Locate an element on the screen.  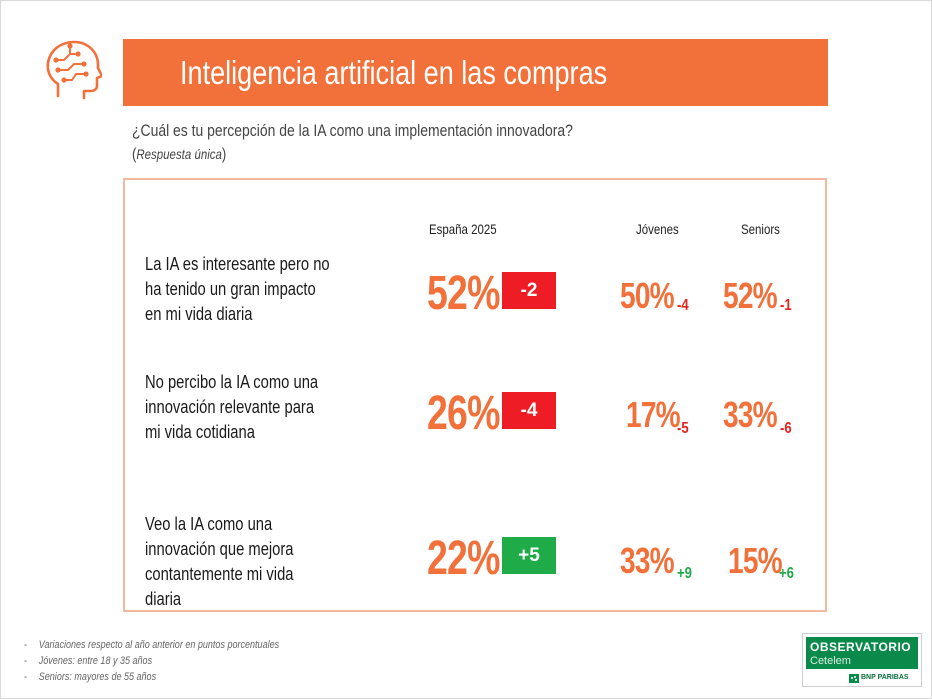
response-note: (Respuesta única) is located at coordinates (179, 154).